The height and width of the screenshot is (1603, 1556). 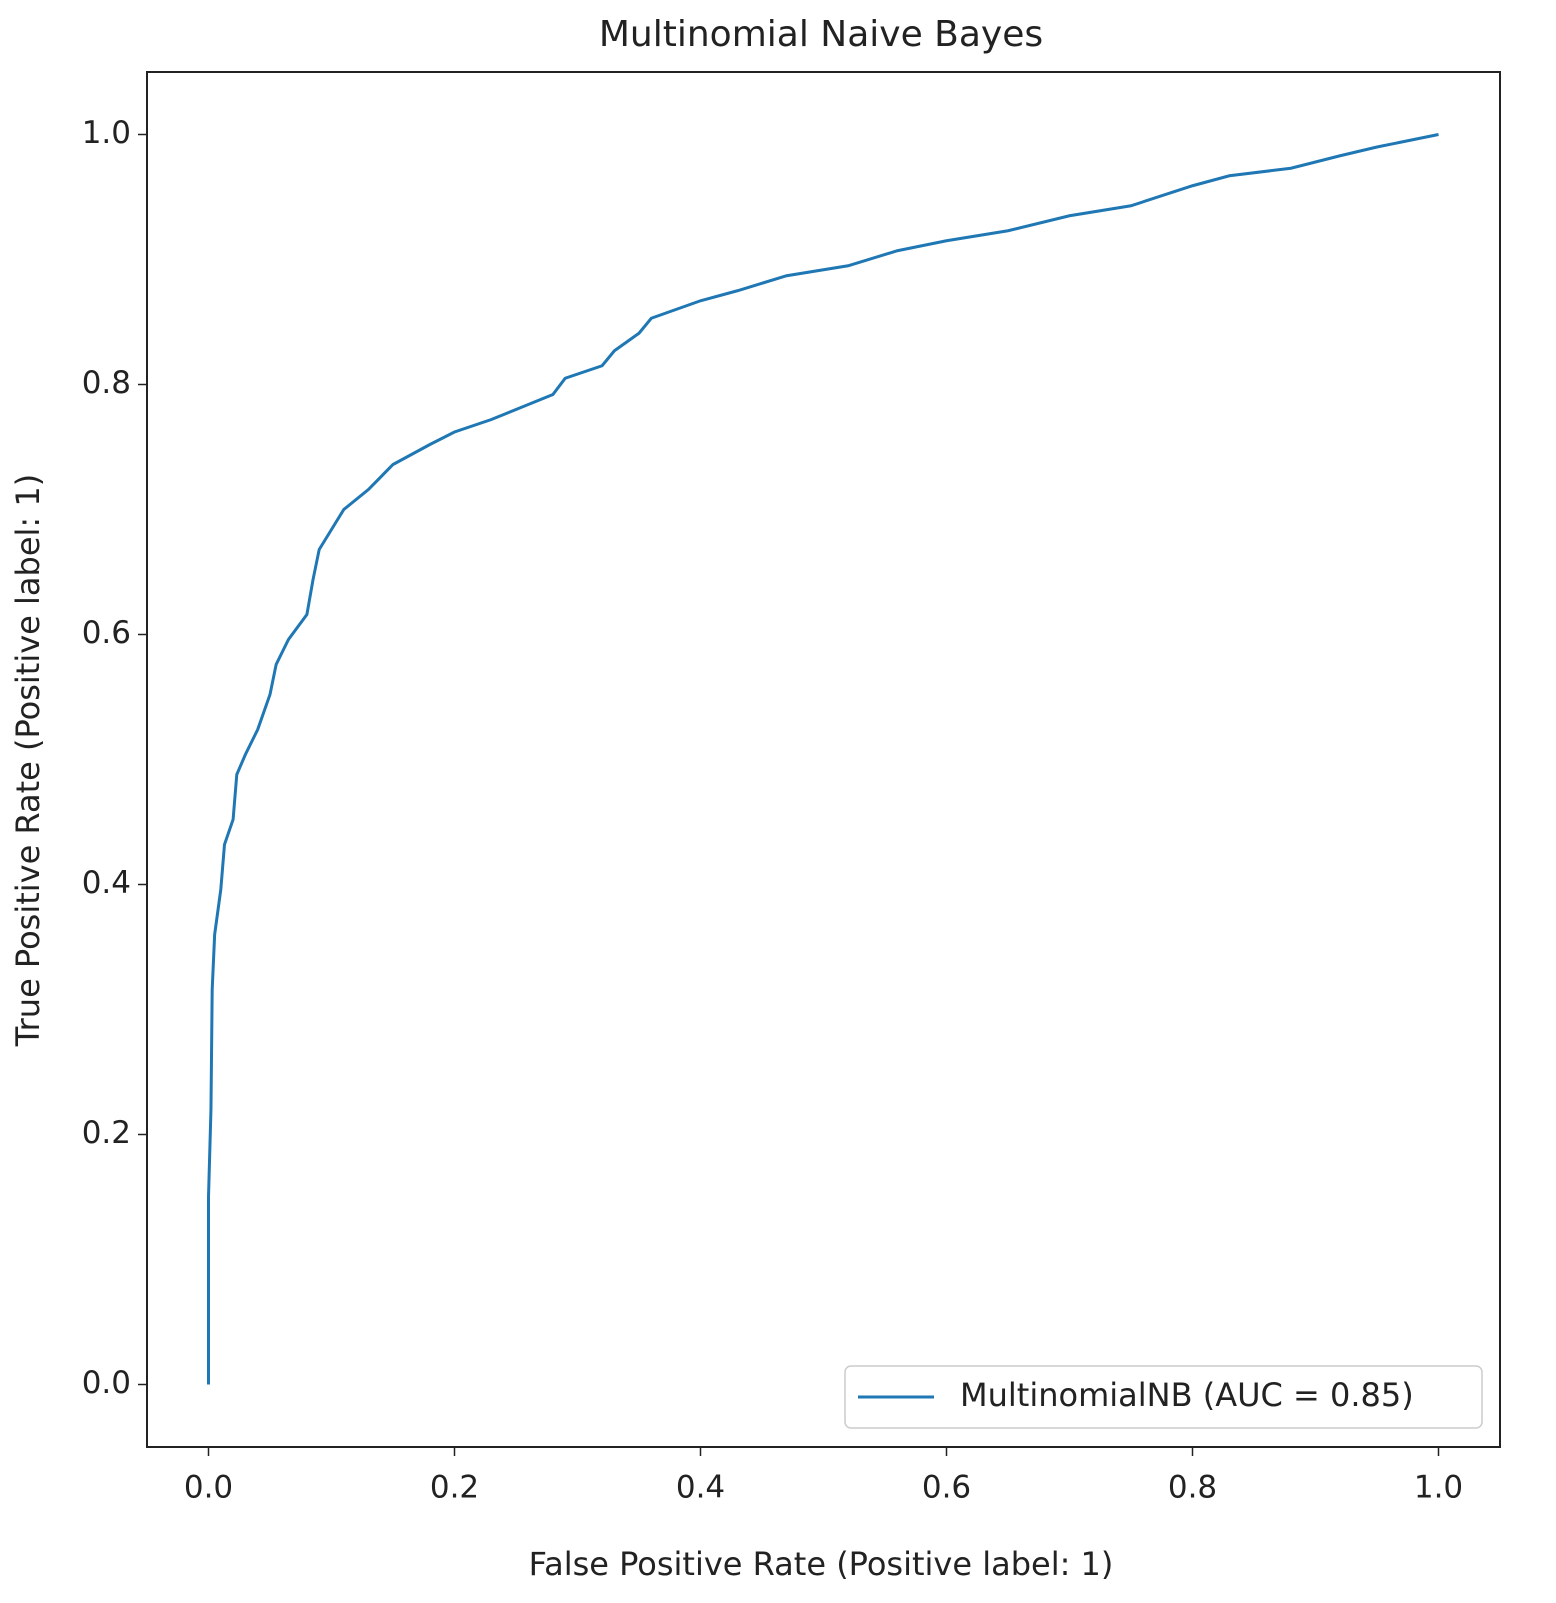 What do you see at coordinates (106, 883) in the screenshot?
I see `y-tick-label: 0.4` at bounding box center [106, 883].